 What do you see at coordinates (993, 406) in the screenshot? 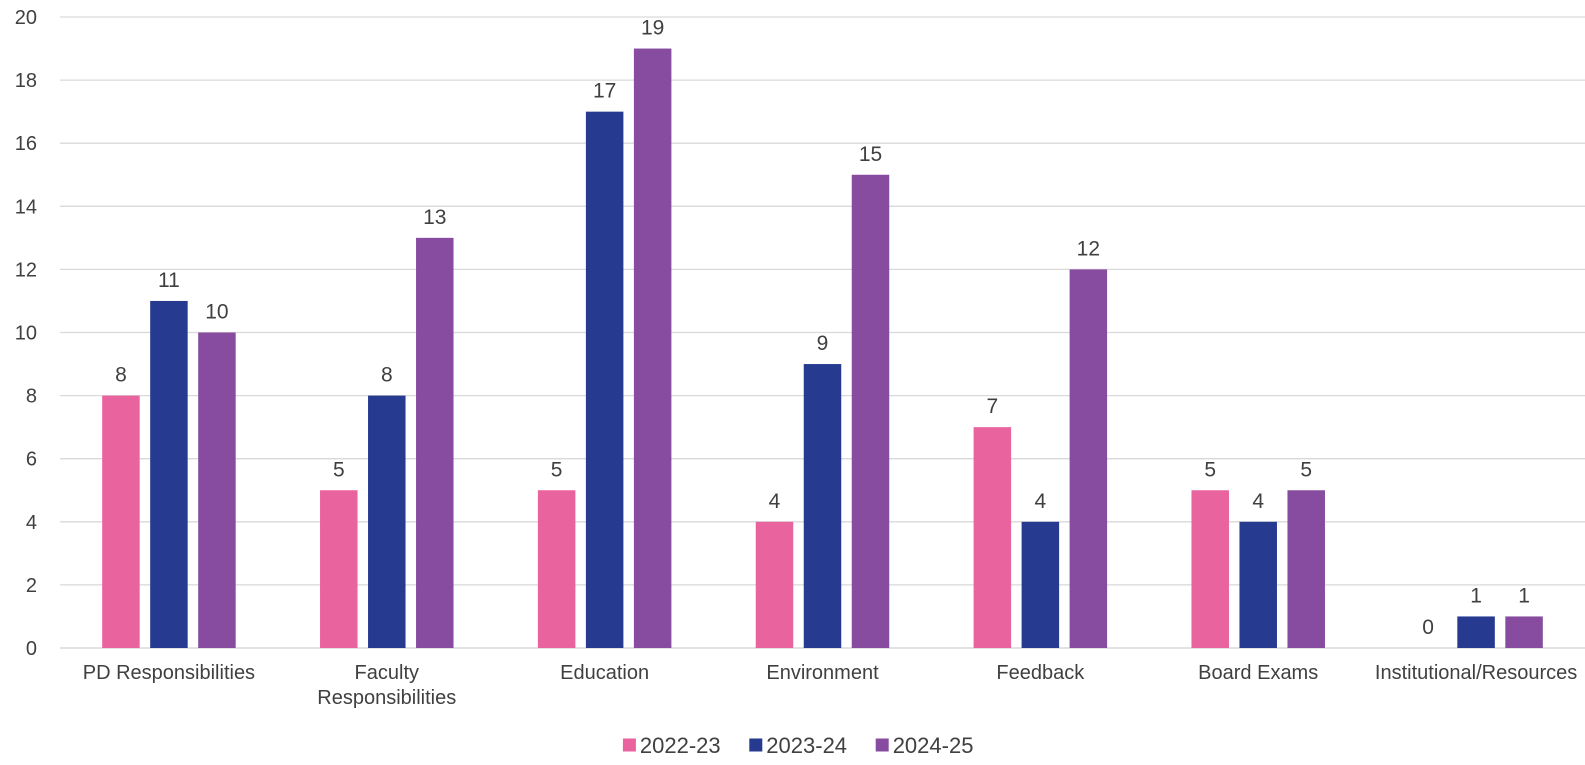
I see `data-label: 7` at bounding box center [993, 406].